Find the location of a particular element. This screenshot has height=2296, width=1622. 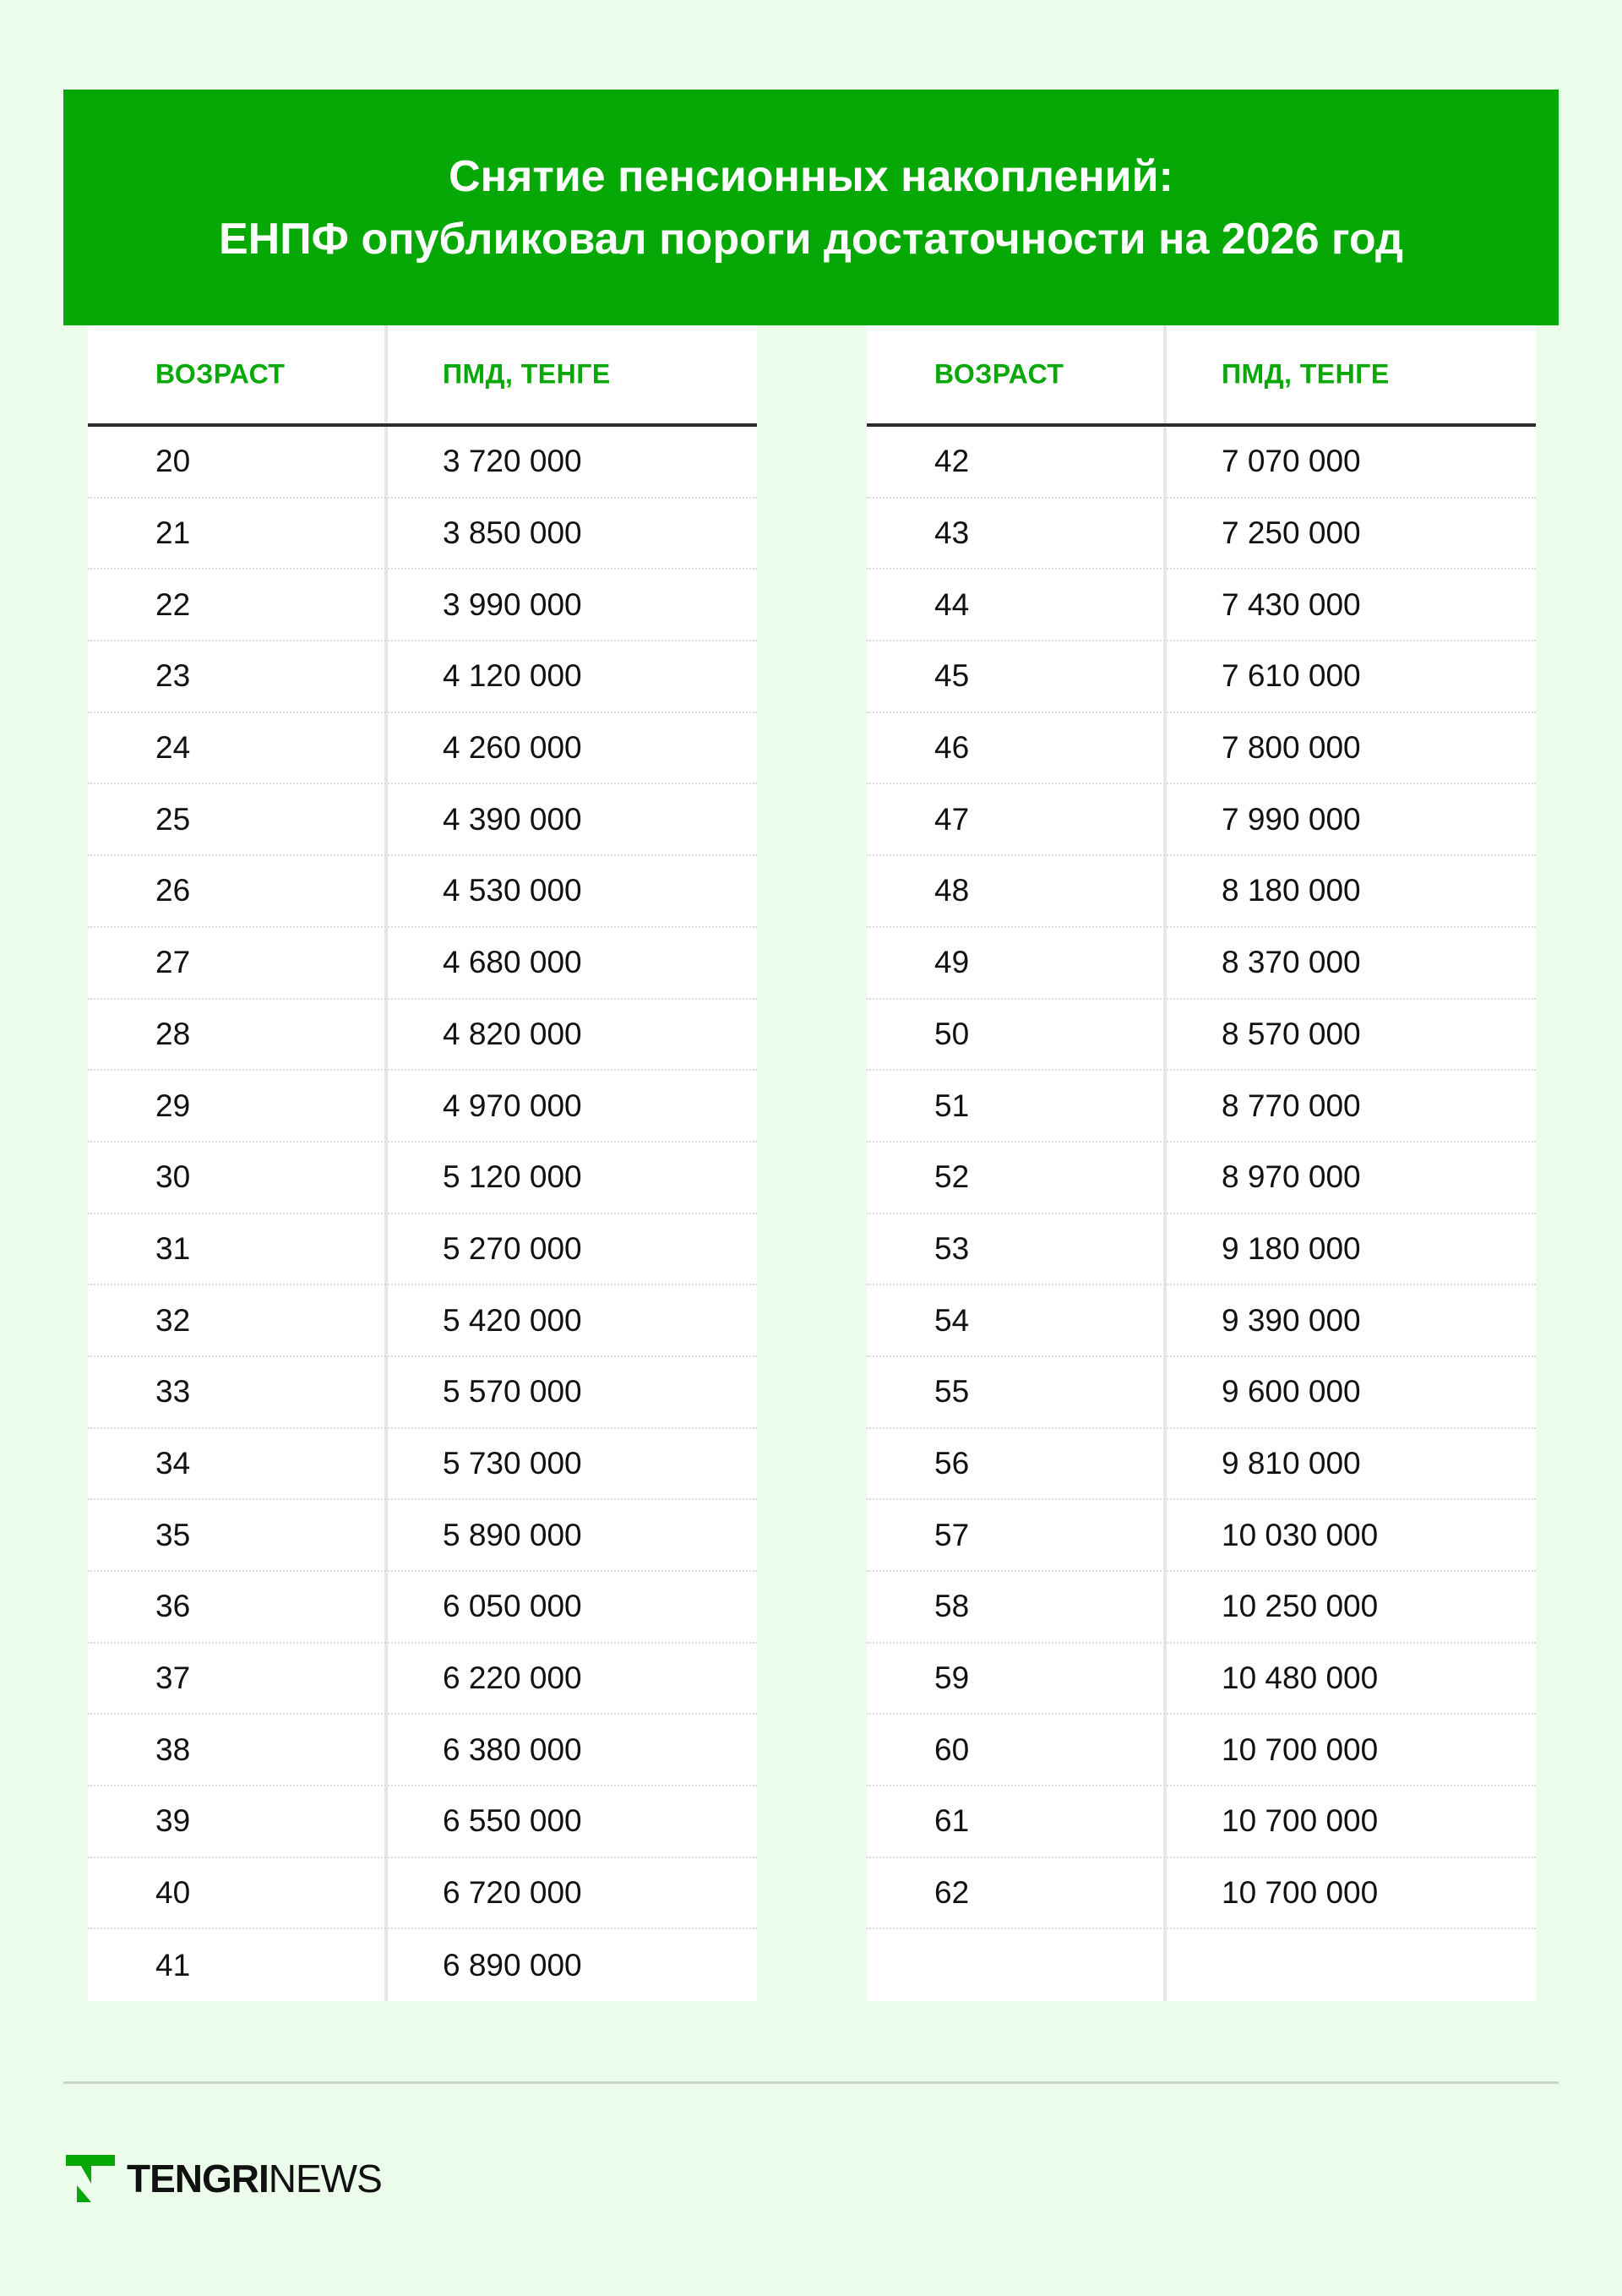

table-row: 45 7 610 000 is located at coordinates (1202, 677).